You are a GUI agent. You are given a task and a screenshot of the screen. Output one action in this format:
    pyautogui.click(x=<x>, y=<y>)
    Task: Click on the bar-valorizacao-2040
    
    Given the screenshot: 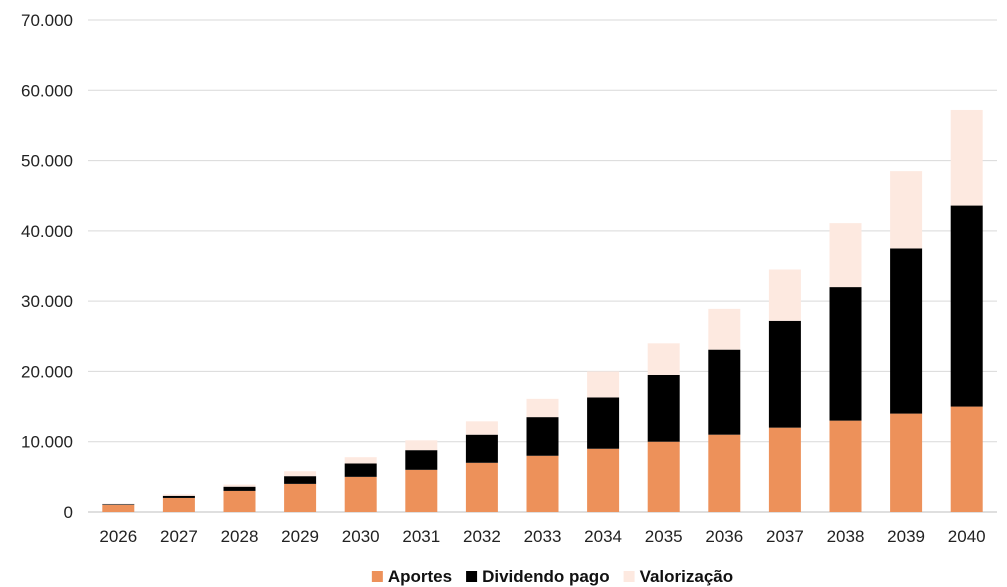 What is the action you would take?
    pyautogui.click(x=966, y=157)
    